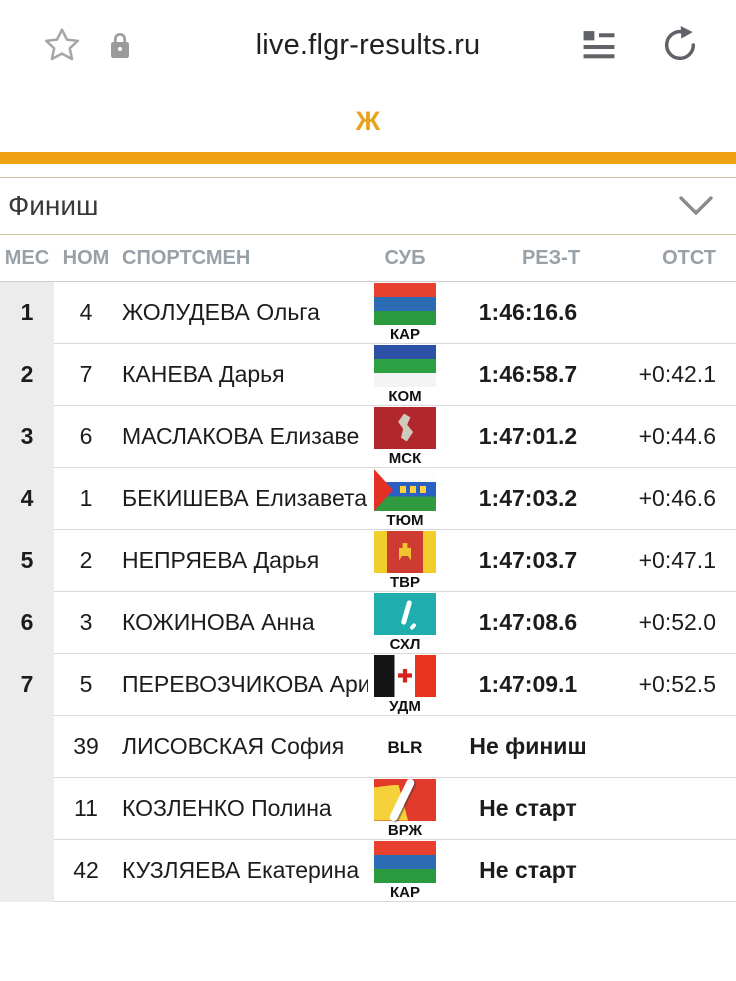 The image size is (736, 981). What do you see at coordinates (245, 498) in the screenshot?
I see `athlete-name: БЕКИШЕВА Елизавета` at bounding box center [245, 498].